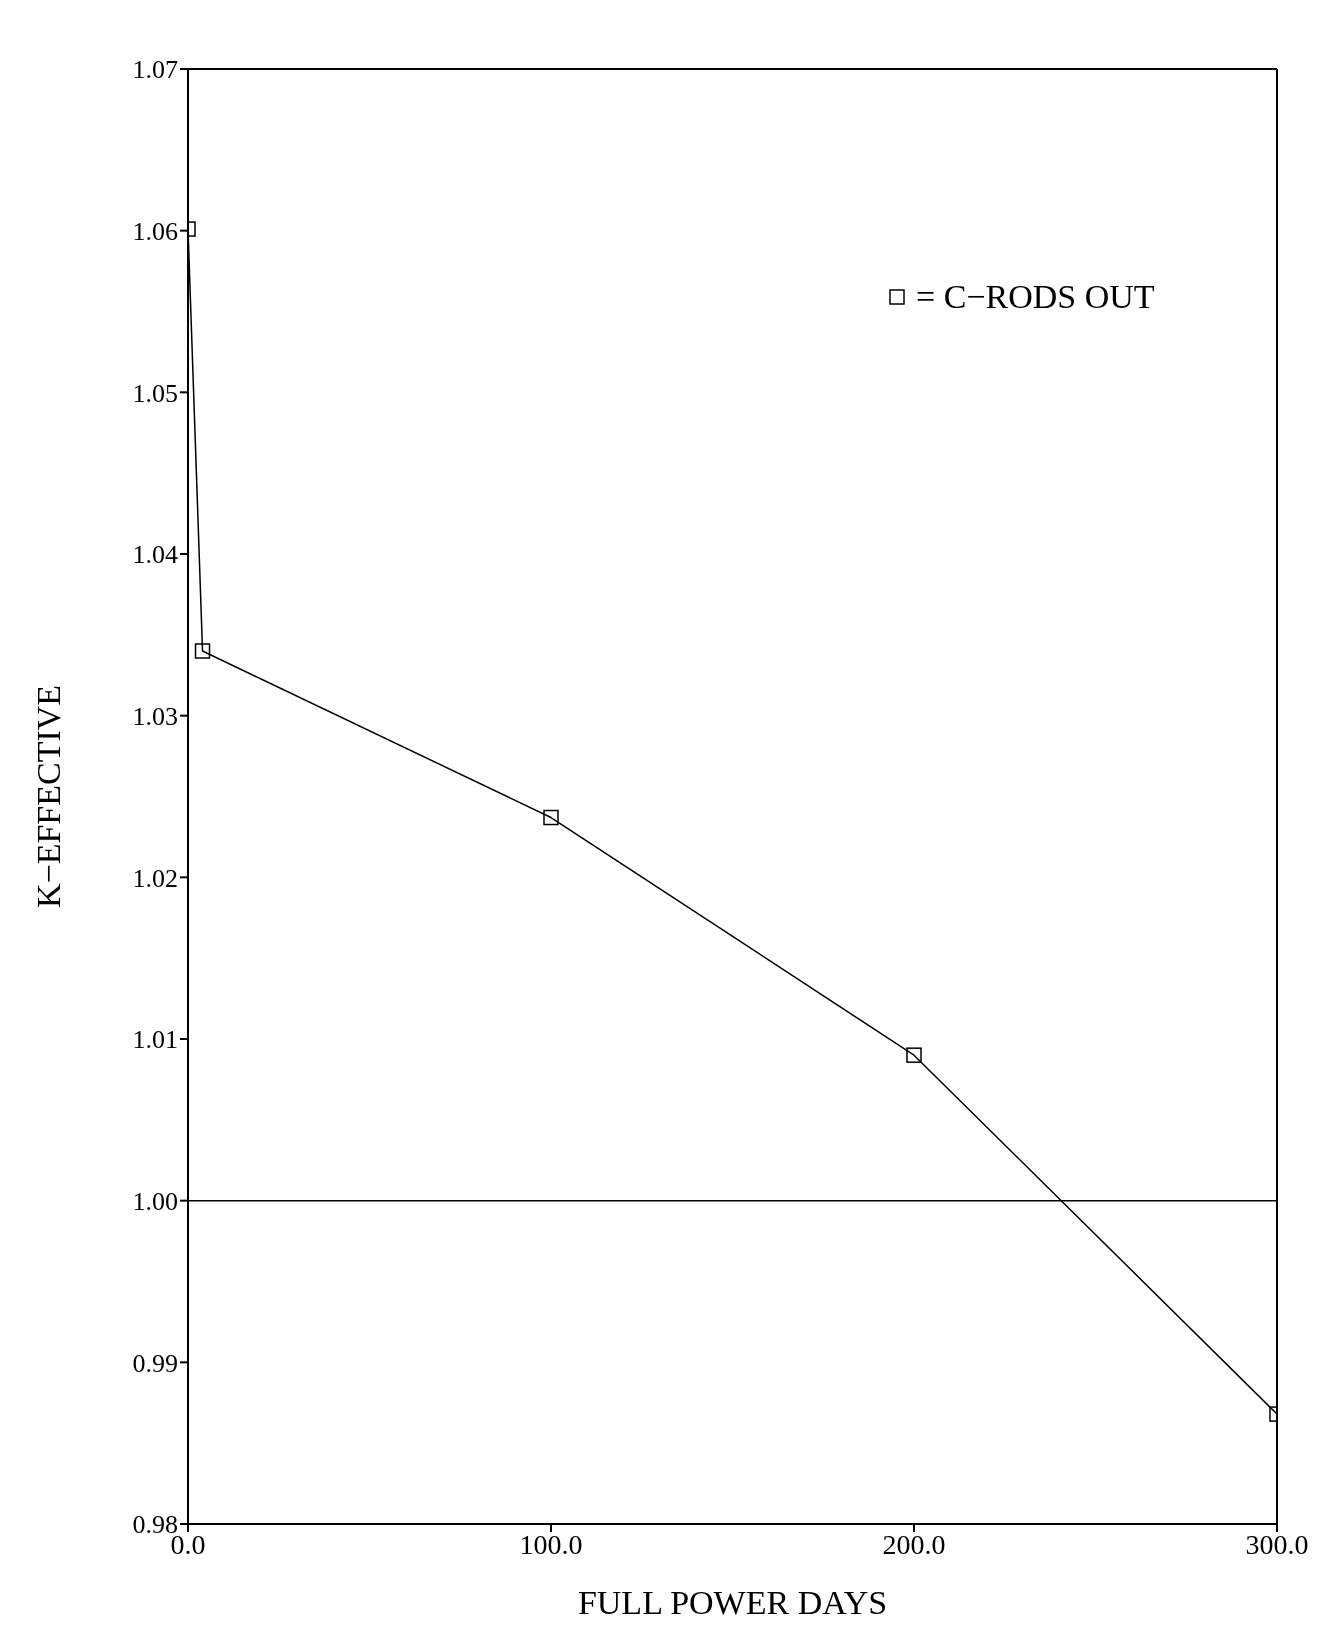 The image size is (1338, 1642). I want to click on y-tick-label: 1.02, so click(155, 878).